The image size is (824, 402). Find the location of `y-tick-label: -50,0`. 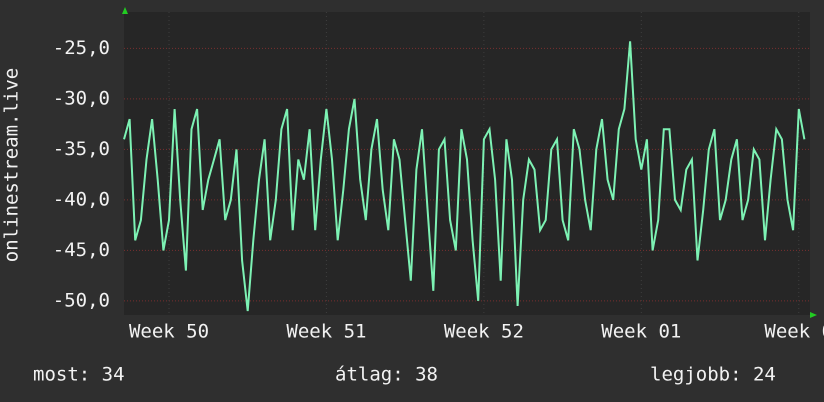

y-tick-label: -50,0 is located at coordinates (81, 300).